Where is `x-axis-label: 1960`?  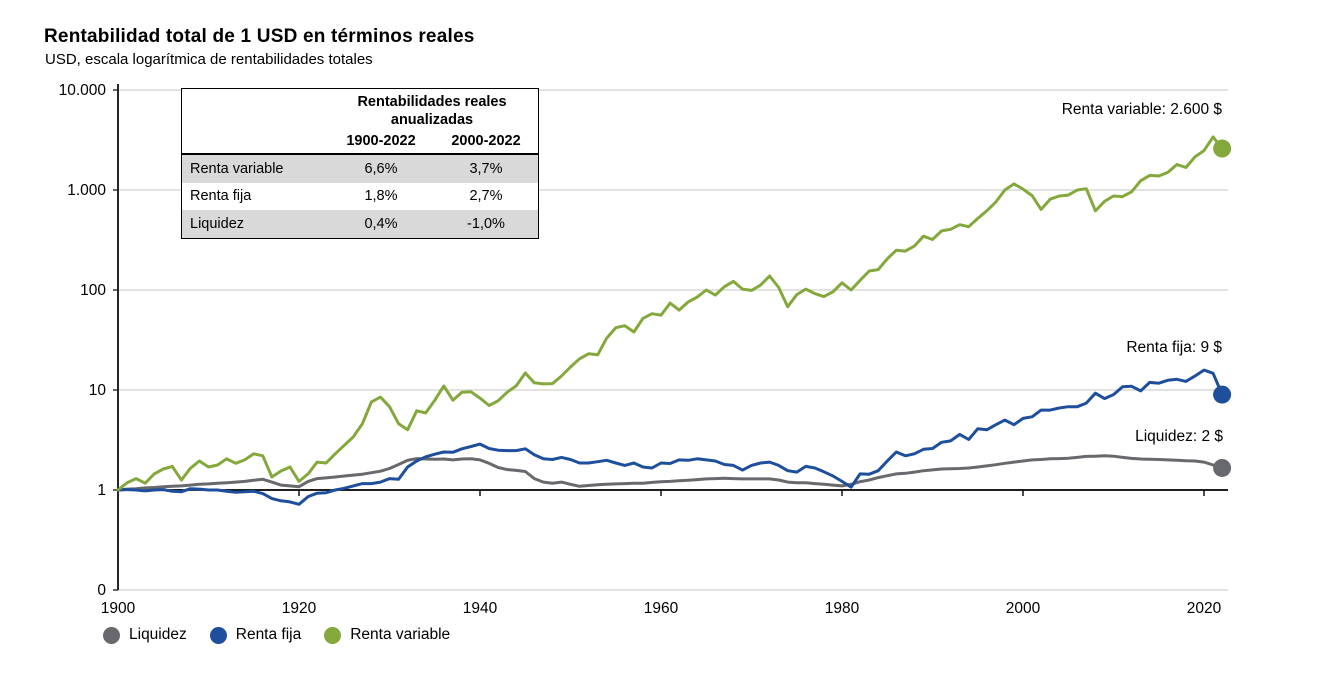 x-axis-label: 1960 is located at coordinates (661, 608).